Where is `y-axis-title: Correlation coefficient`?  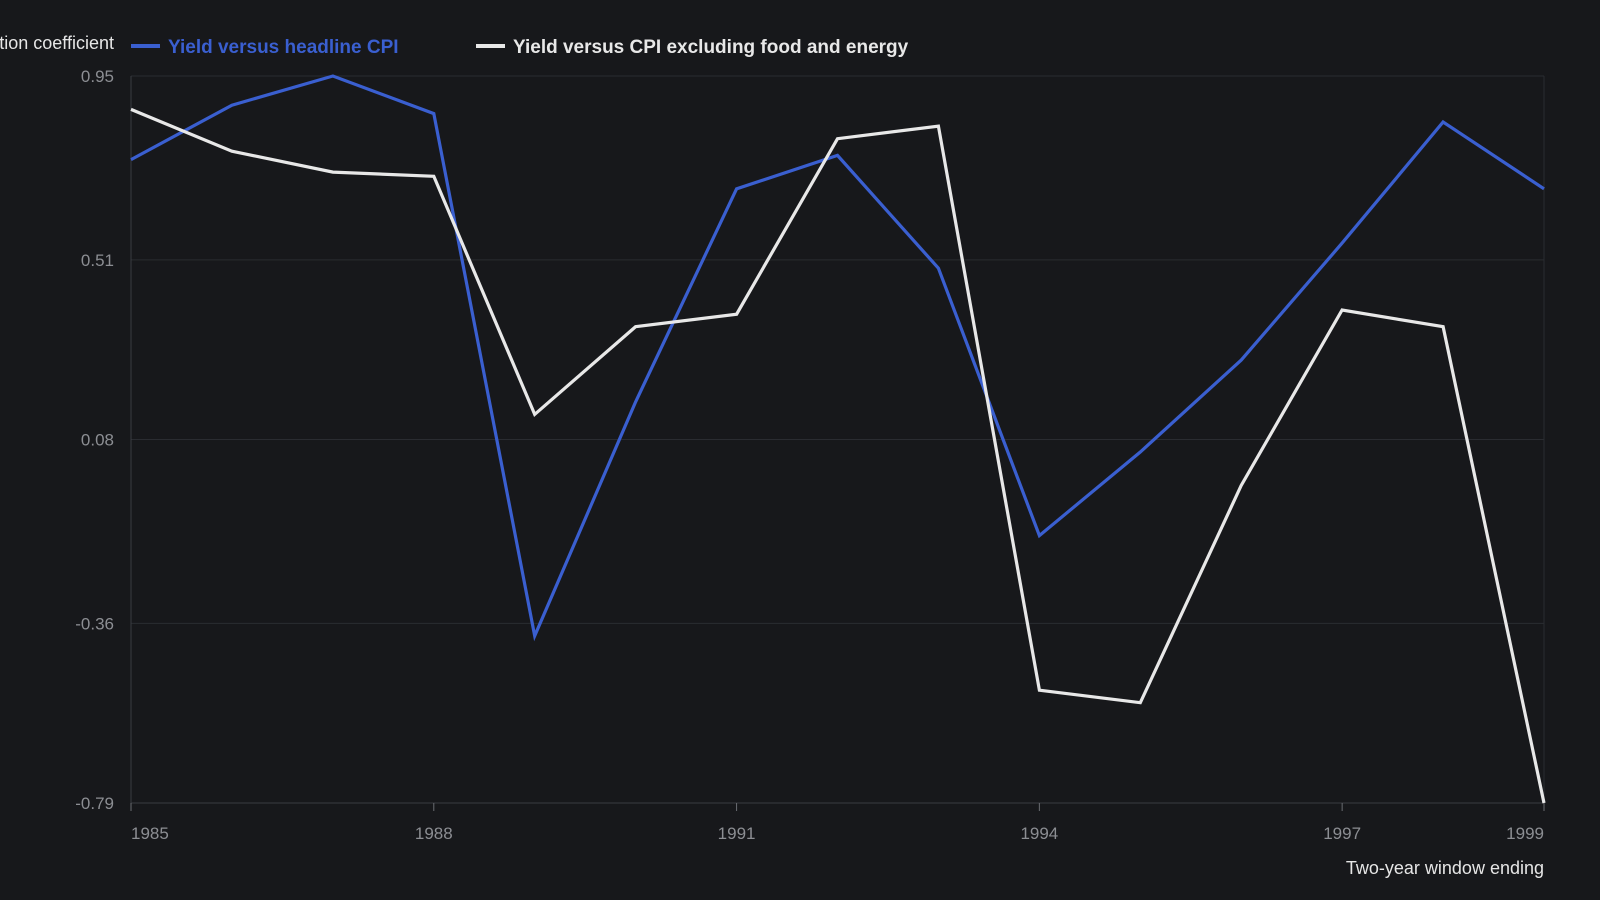
y-axis-title: Correlation coefficient is located at coordinates (57, 43).